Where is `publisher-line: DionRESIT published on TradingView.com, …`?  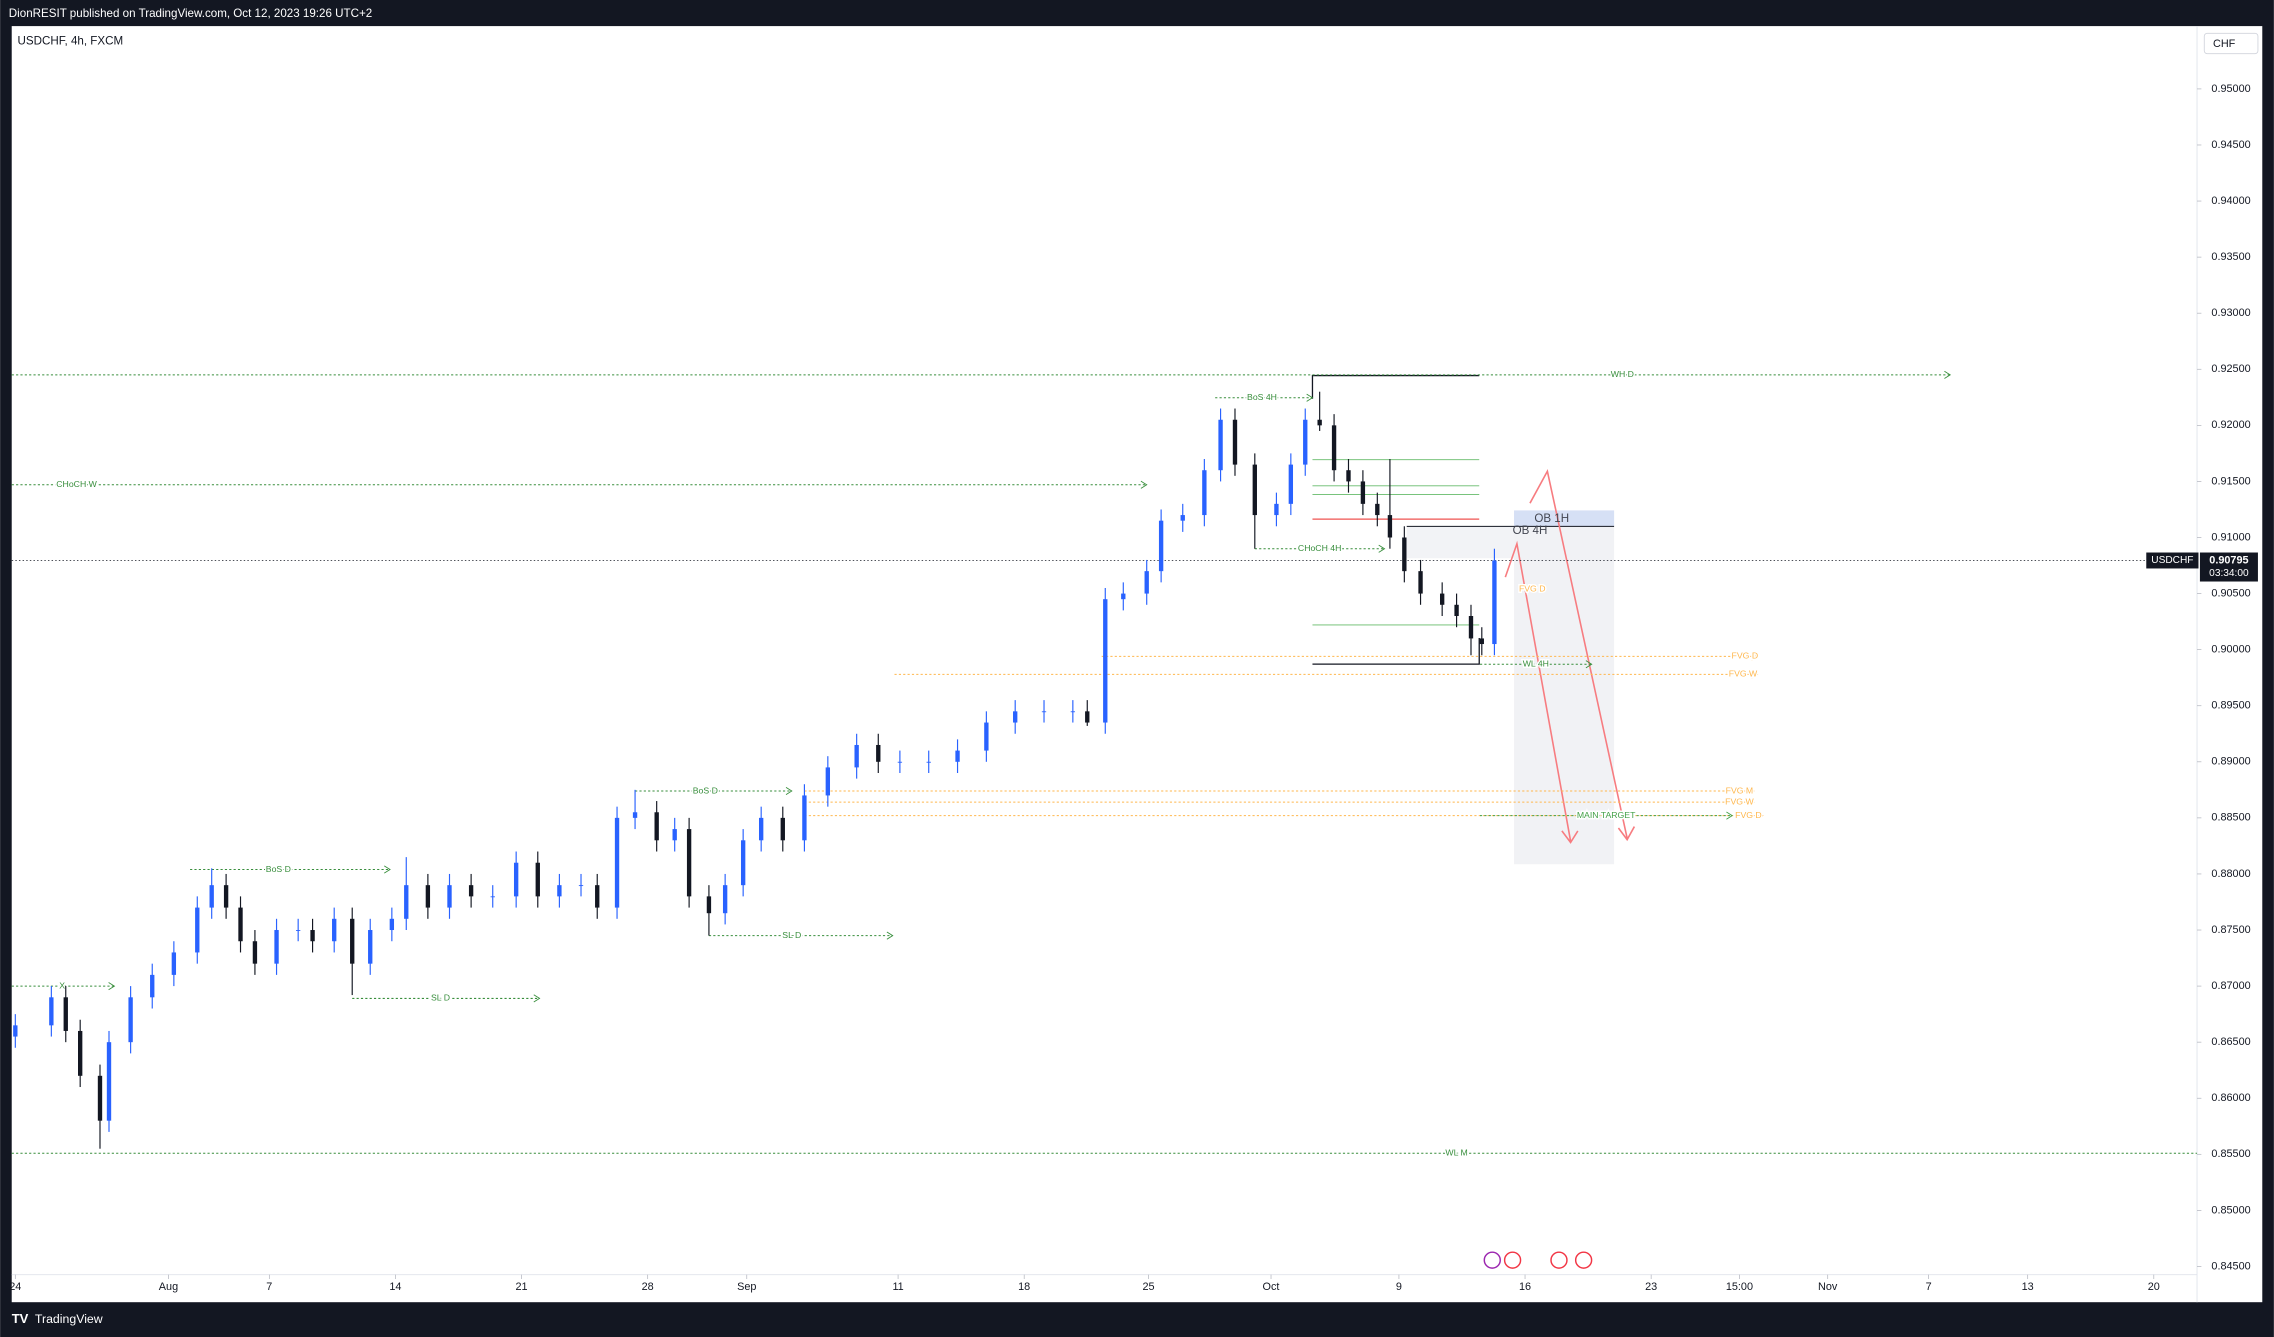 publisher-line: DionRESIT published on TradingView.com, … is located at coordinates (190, 13).